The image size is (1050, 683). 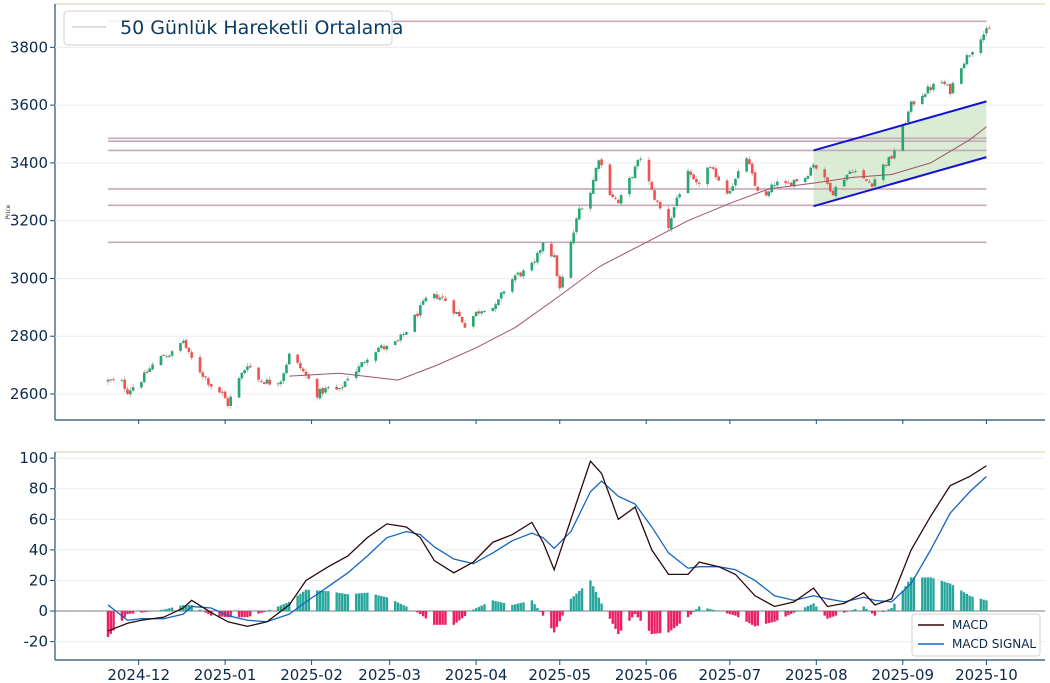 What do you see at coordinates (29, 278) in the screenshot?
I see `price-ytick-label: 3000` at bounding box center [29, 278].